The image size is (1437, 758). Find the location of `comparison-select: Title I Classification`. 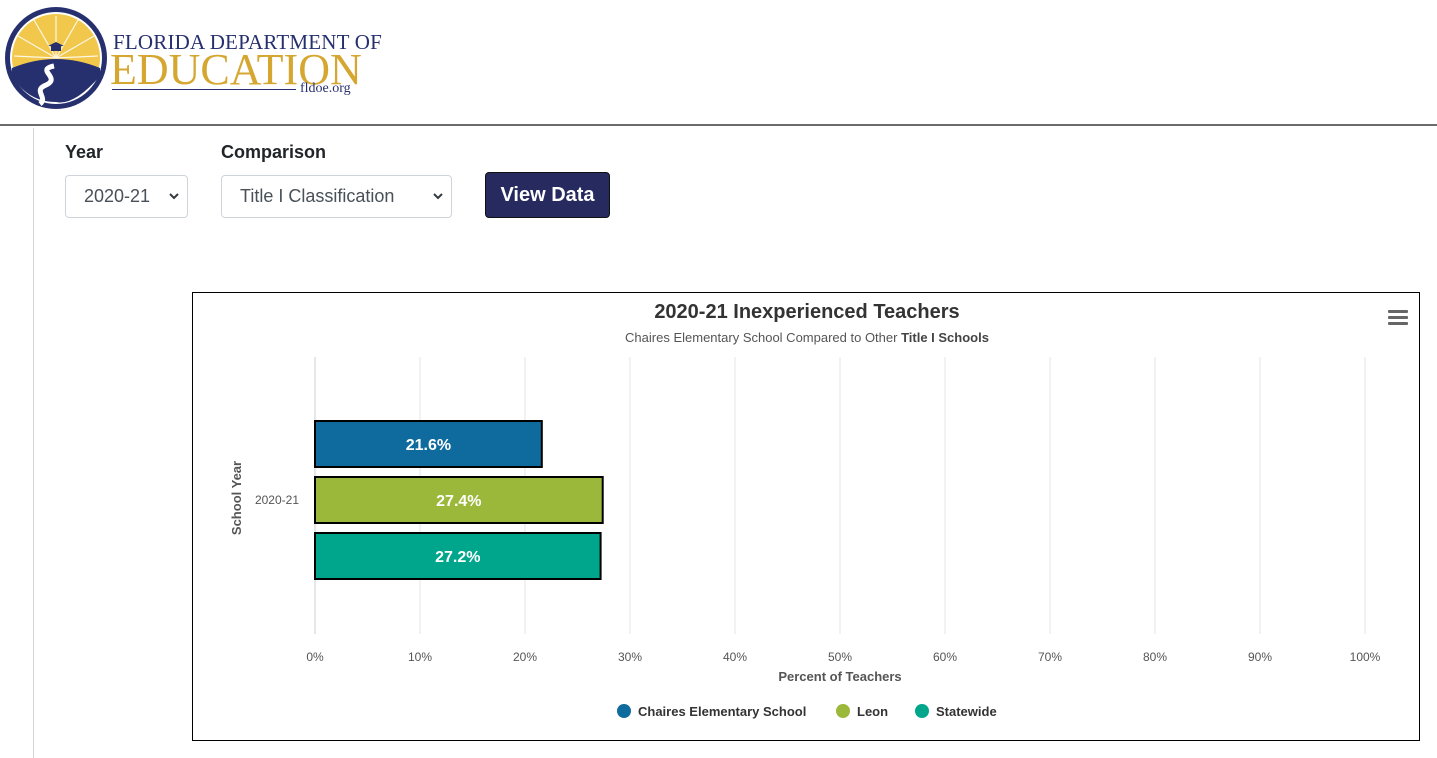

comparison-select: Title I Classification is located at coordinates (336, 196).